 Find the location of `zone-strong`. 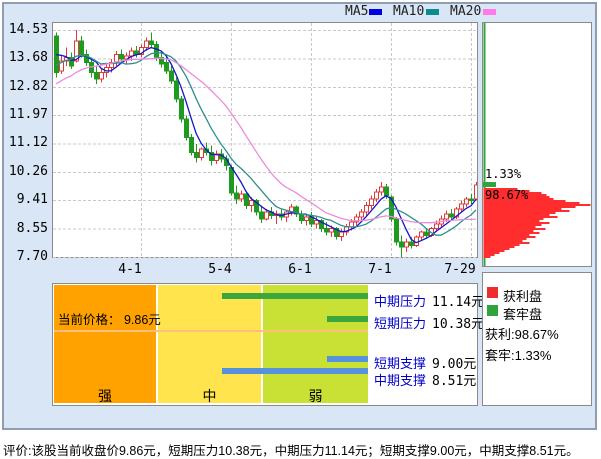

zone-strong is located at coordinates (105, 344).